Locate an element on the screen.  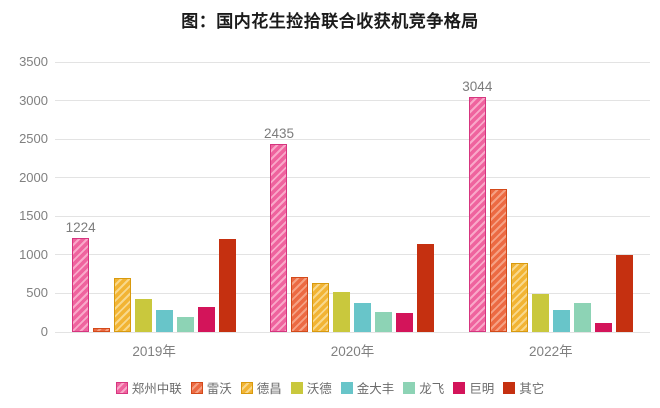
y-tick-label-3500: 3500 is located at coordinates (33, 61).